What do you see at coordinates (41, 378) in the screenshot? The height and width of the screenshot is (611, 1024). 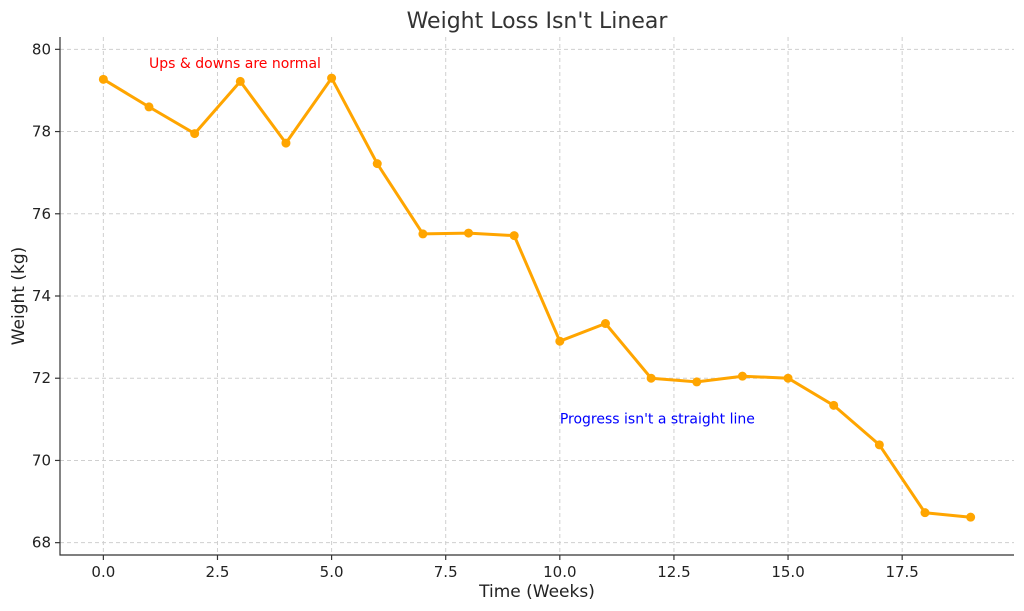 I see `y-tick-label: 72` at bounding box center [41, 378].